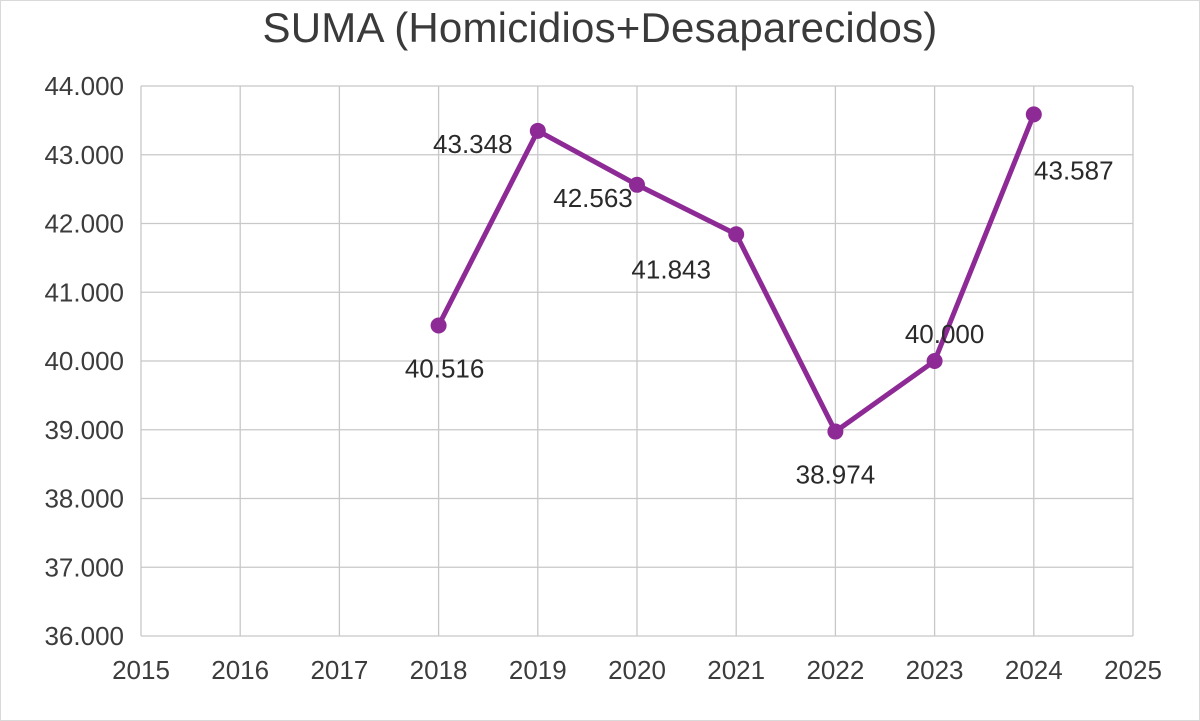 This screenshot has height=721, width=1200. Describe the element at coordinates (836, 475) in the screenshot. I see `data-label: 38.974` at that location.